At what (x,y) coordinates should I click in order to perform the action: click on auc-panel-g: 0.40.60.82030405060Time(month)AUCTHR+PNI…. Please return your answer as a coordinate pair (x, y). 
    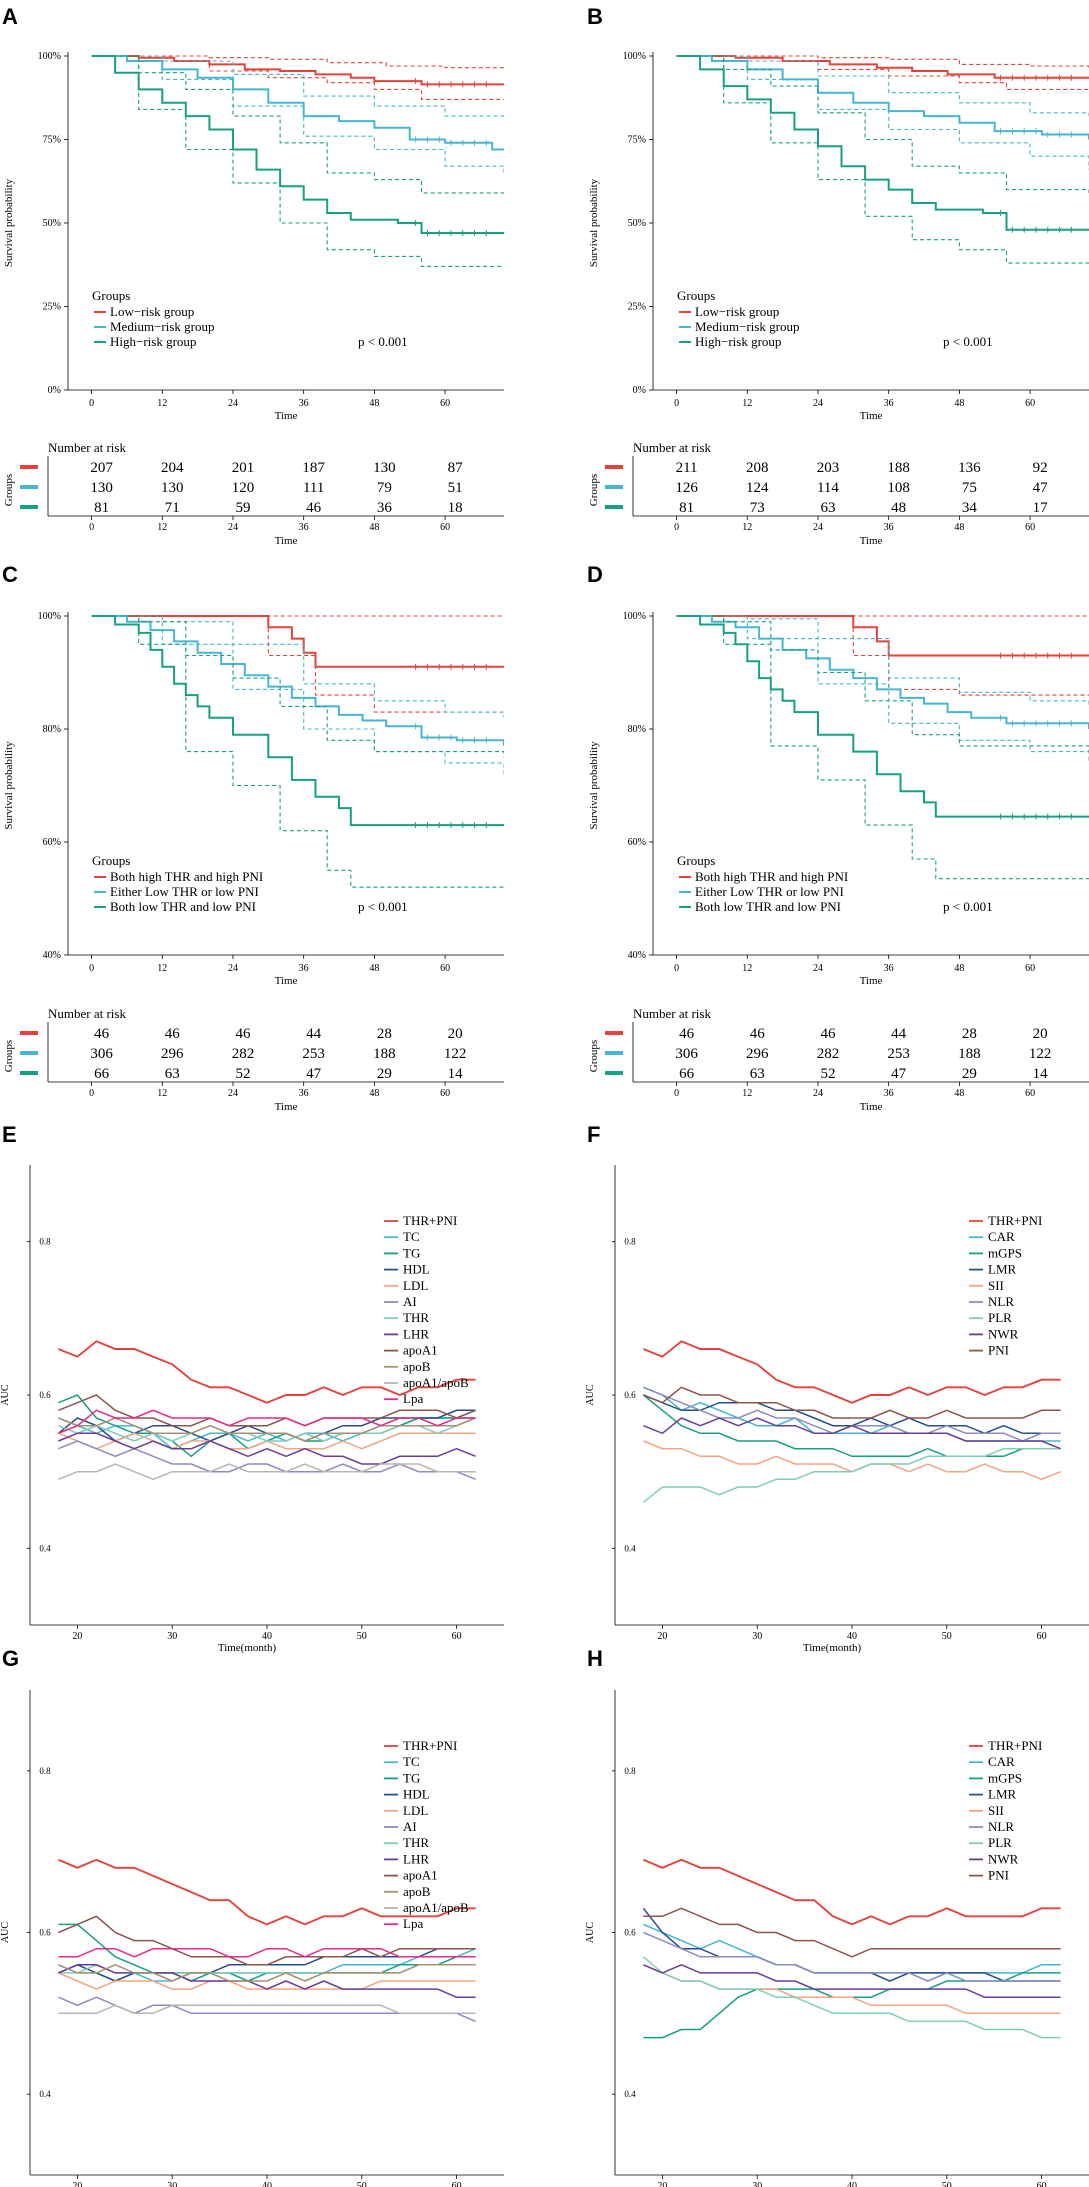
    Looking at the image, I should click on (252, 1938).